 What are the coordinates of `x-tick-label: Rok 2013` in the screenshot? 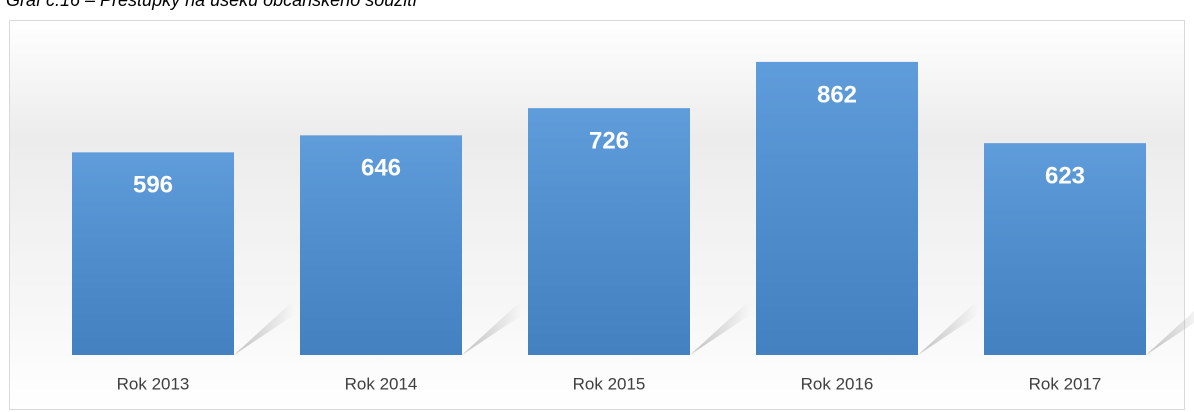 It's located at (153, 383).